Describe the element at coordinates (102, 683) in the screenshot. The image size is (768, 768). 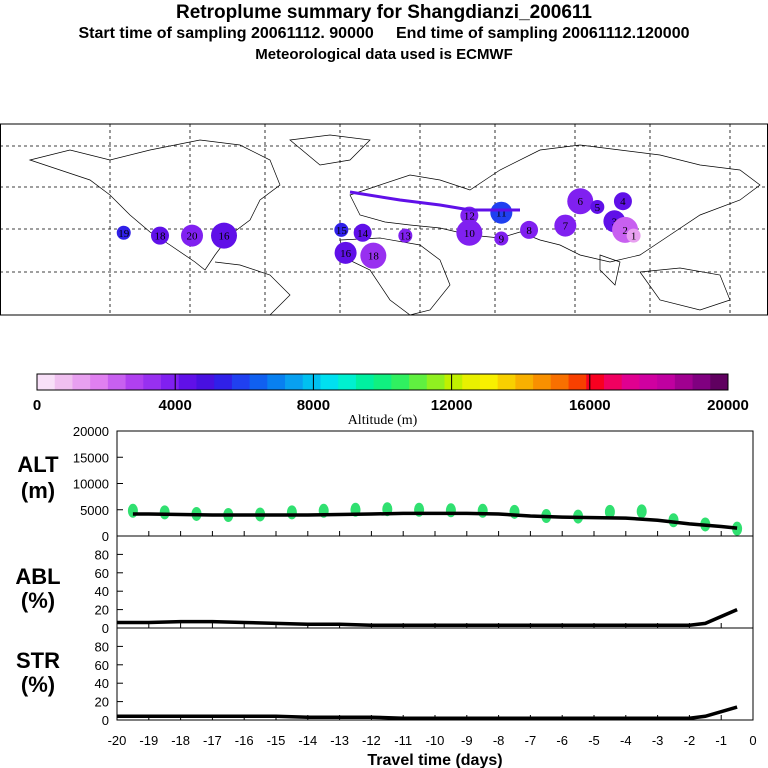
I see `y-tick-label: 40` at that location.